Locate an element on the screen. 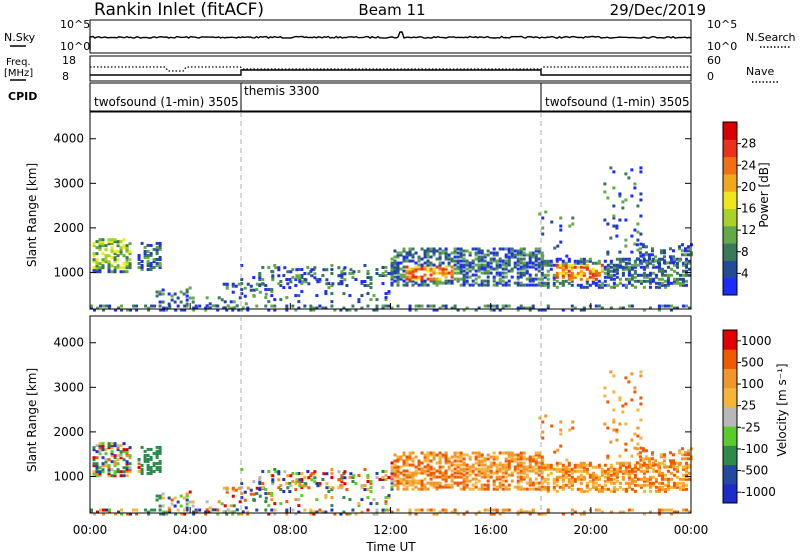 This screenshot has height=554, width=800. cpid-segment-1: twofsound (1-min) 3505 is located at coordinates (166, 102).